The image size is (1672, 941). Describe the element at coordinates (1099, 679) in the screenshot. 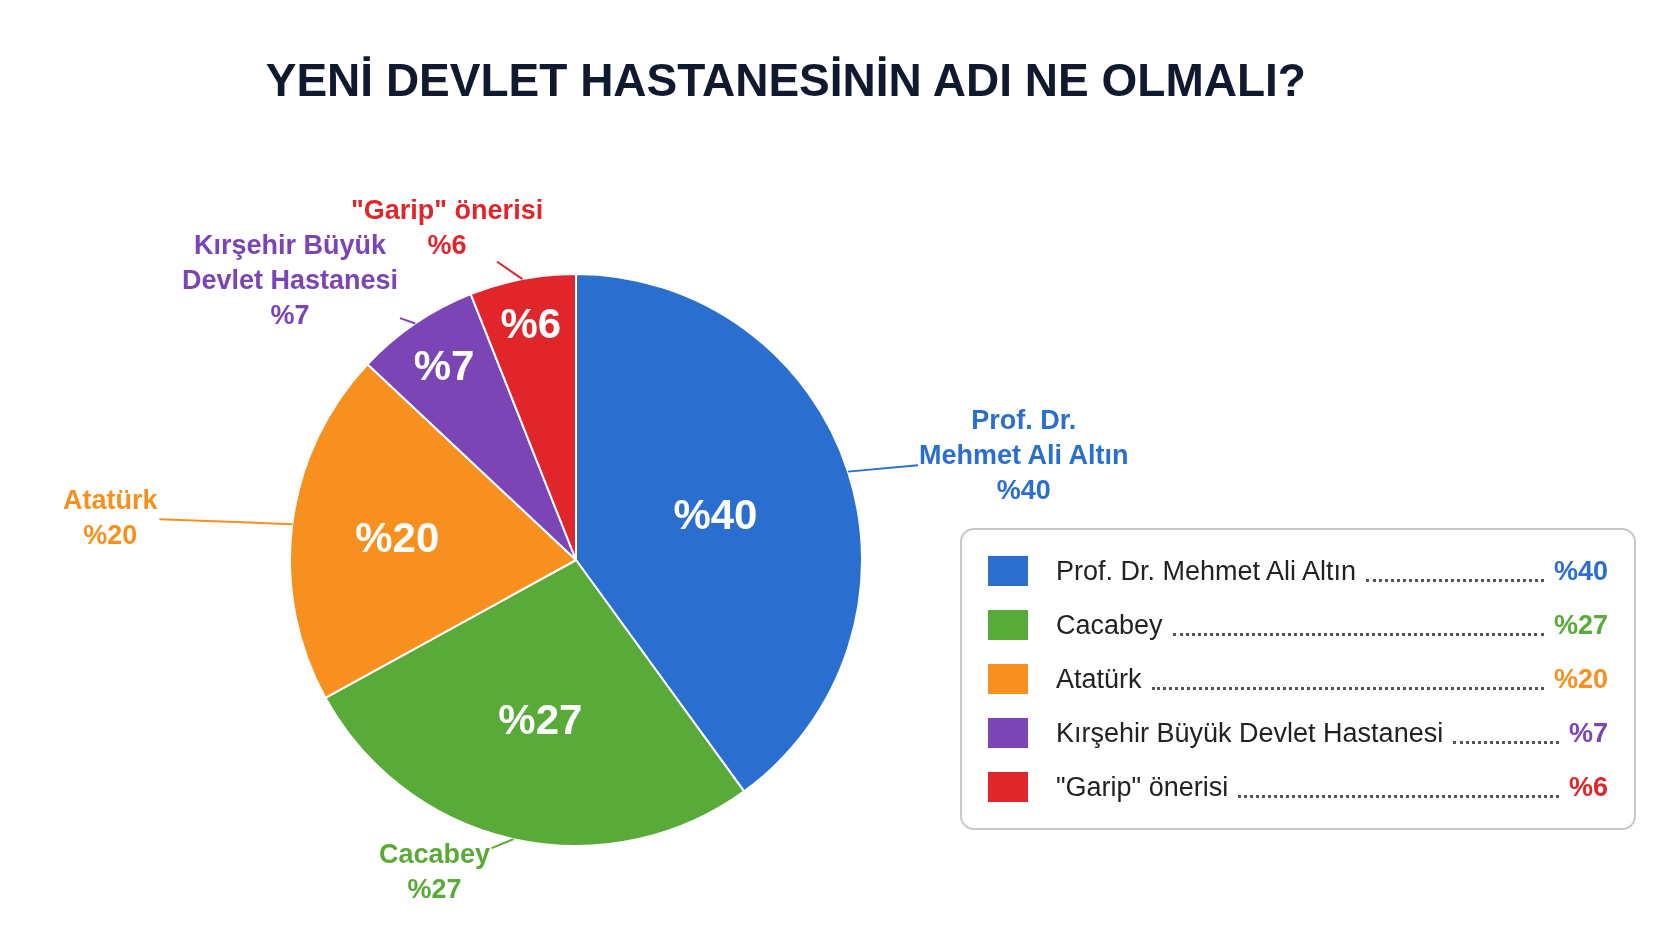

I see `legend-label: Atatürk` at that location.